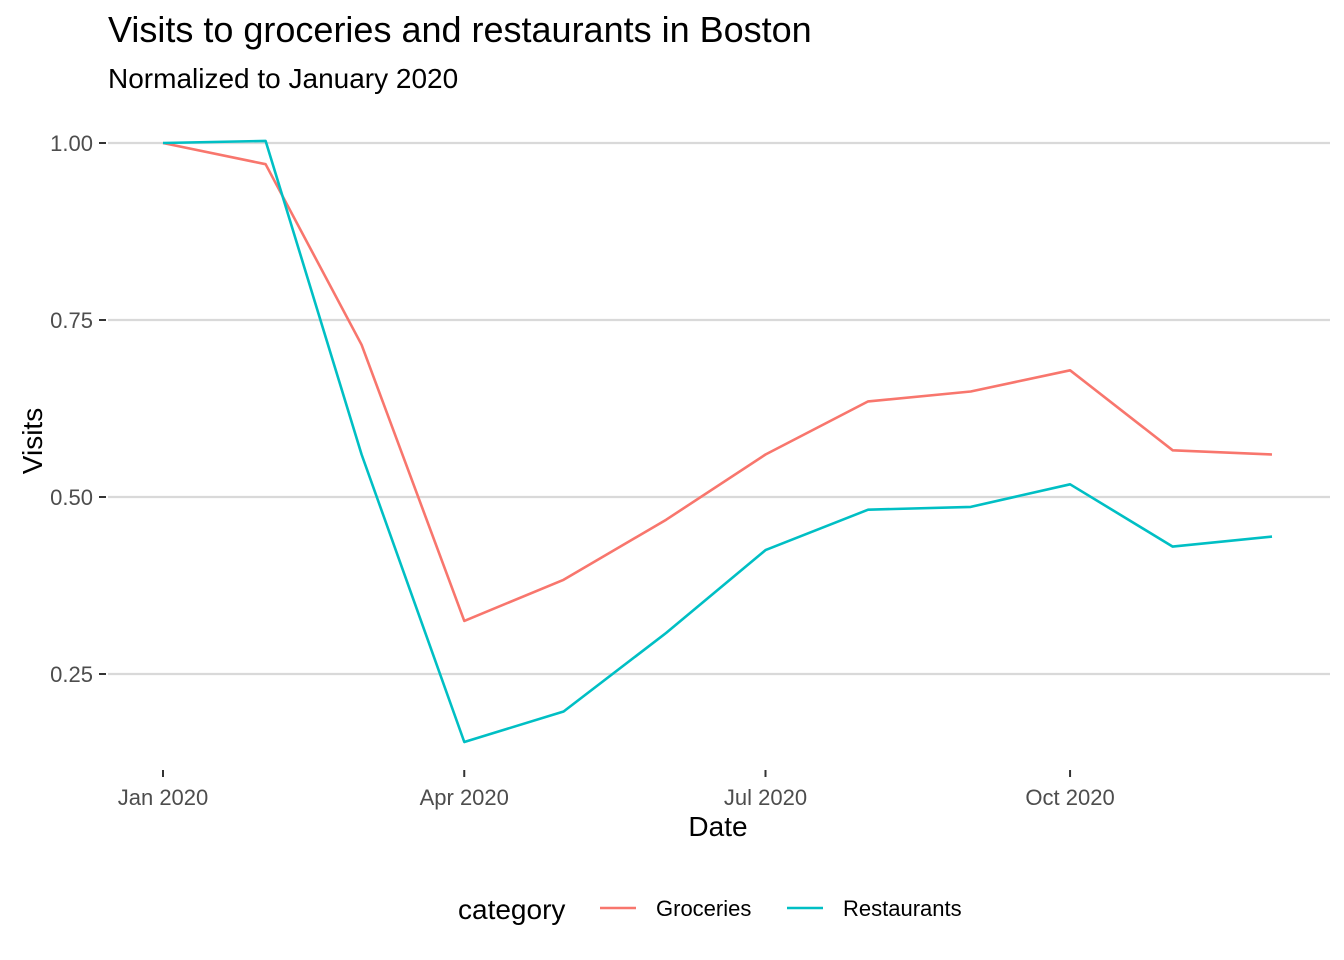 Image resolution: width=1344 pixels, height=960 pixels. What do you see at coordinates (464, 797) in the screenshot?
I see `x-tick-label: Apr 2020` at bounding box center [464, 797].